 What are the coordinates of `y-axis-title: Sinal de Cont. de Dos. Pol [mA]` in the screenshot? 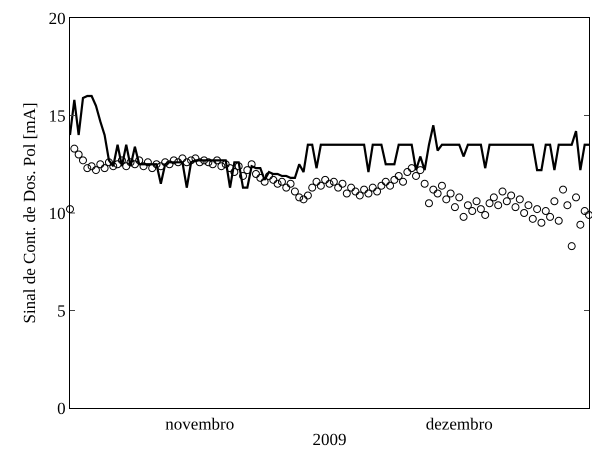 It's located at (30, 213).